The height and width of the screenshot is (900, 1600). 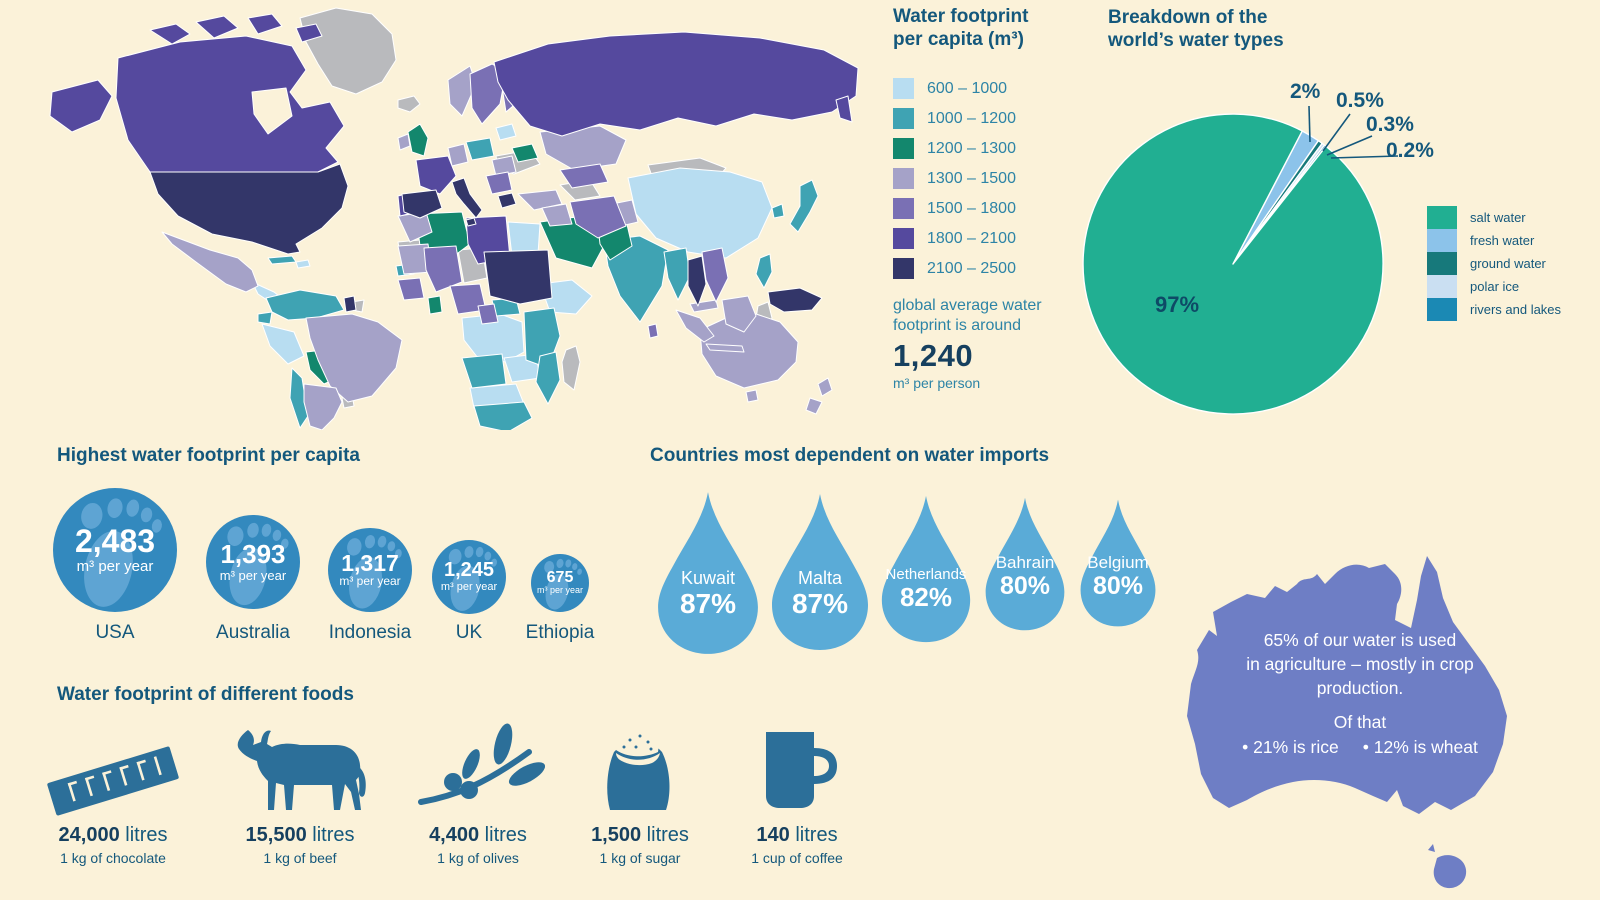 What do you see at coordinates (988, 209) in the screenshot?
I see `legend-row: 1500 – 1800` at bounding box center [988, 209].